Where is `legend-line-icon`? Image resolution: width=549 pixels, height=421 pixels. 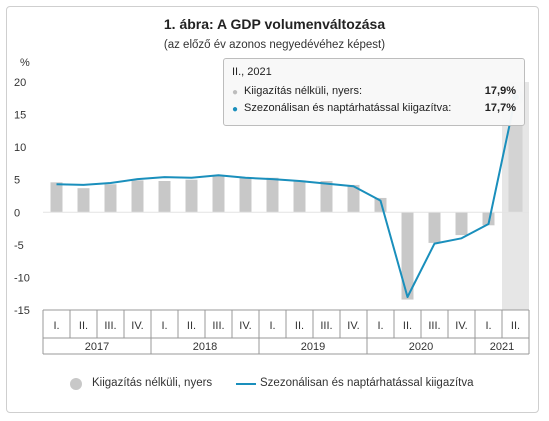 legend-line-icon is located at coordinates (246, 384).